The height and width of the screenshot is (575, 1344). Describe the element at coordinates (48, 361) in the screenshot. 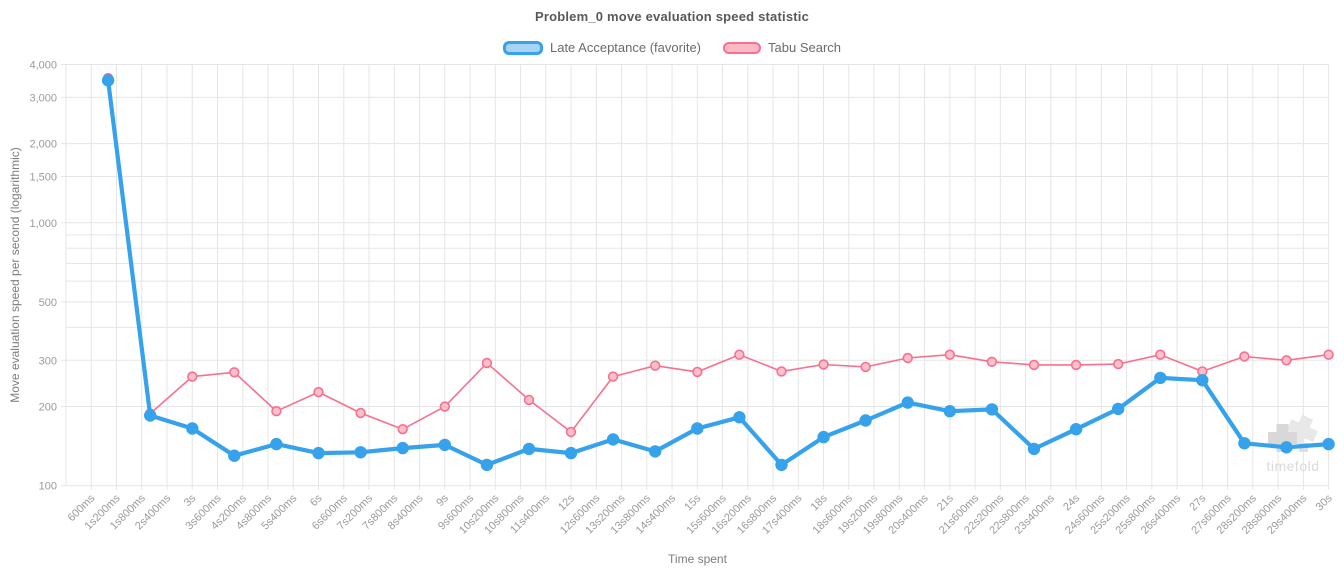

I see `y-tick-label: 300` at that location.